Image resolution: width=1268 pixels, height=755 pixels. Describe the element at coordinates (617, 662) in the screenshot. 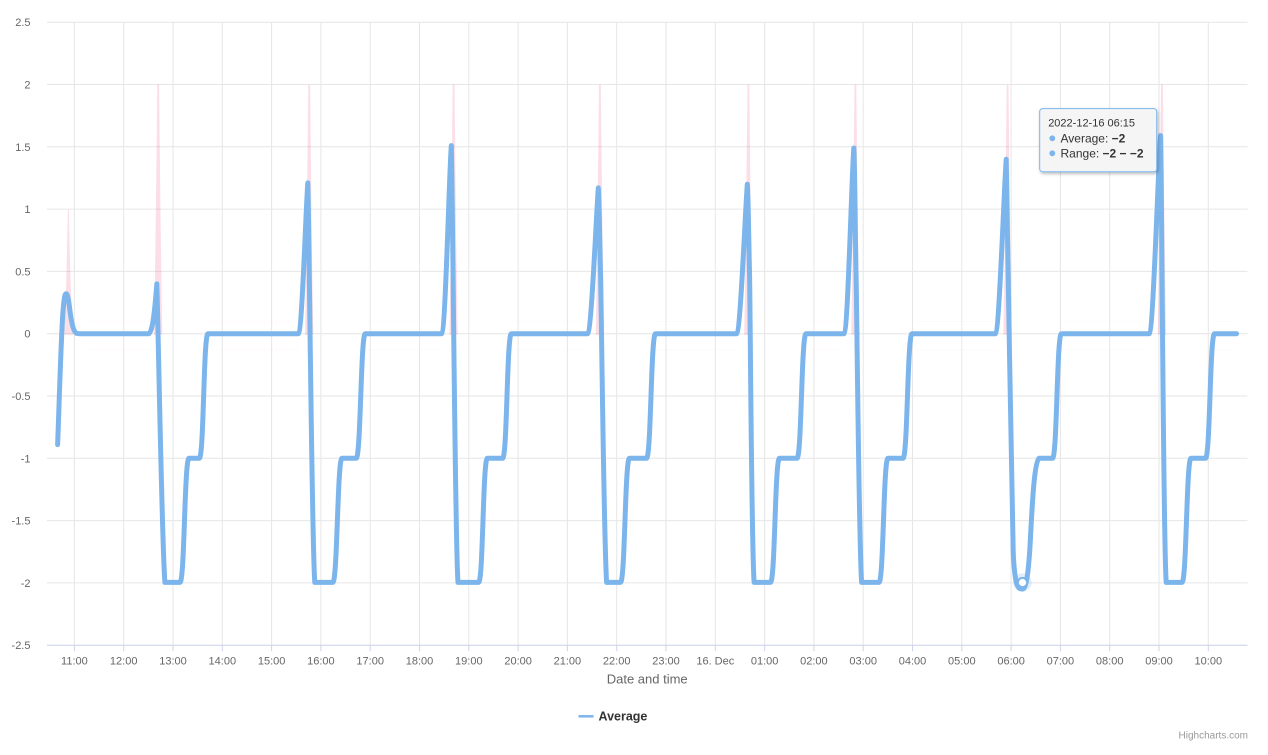

I see `svg-text: 22:00` at that location.